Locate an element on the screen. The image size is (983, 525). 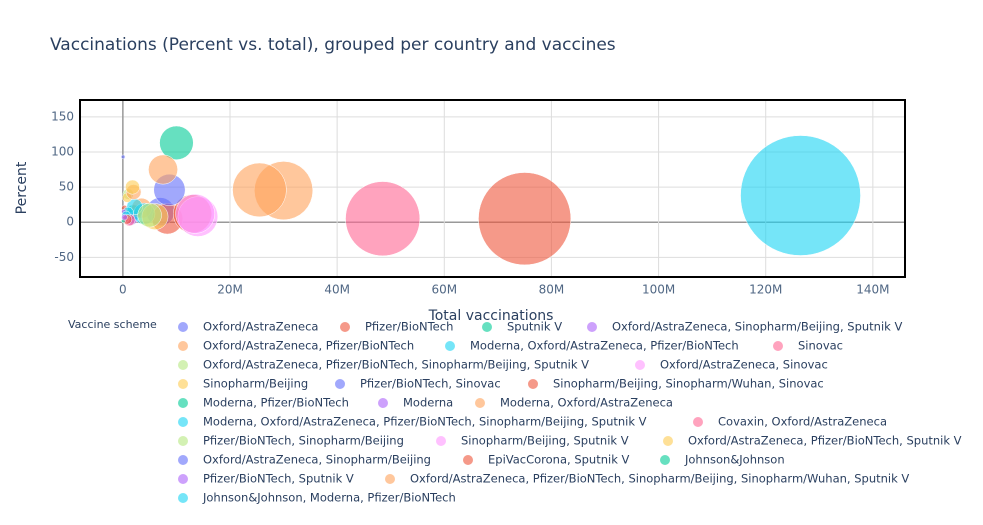
y-tick-label: -50 is located at coordinates (64, 257).